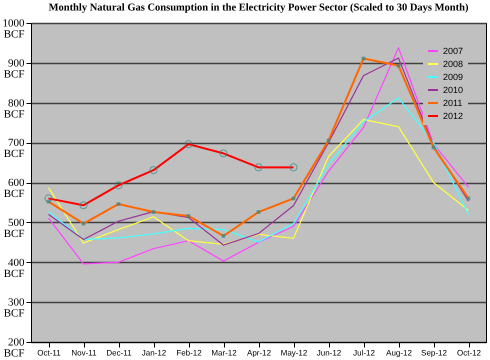 Image resolution: width=490 pixels, height=360 pixels. I want to click on y-tick-label: 900 BCF, so click(14, 68).